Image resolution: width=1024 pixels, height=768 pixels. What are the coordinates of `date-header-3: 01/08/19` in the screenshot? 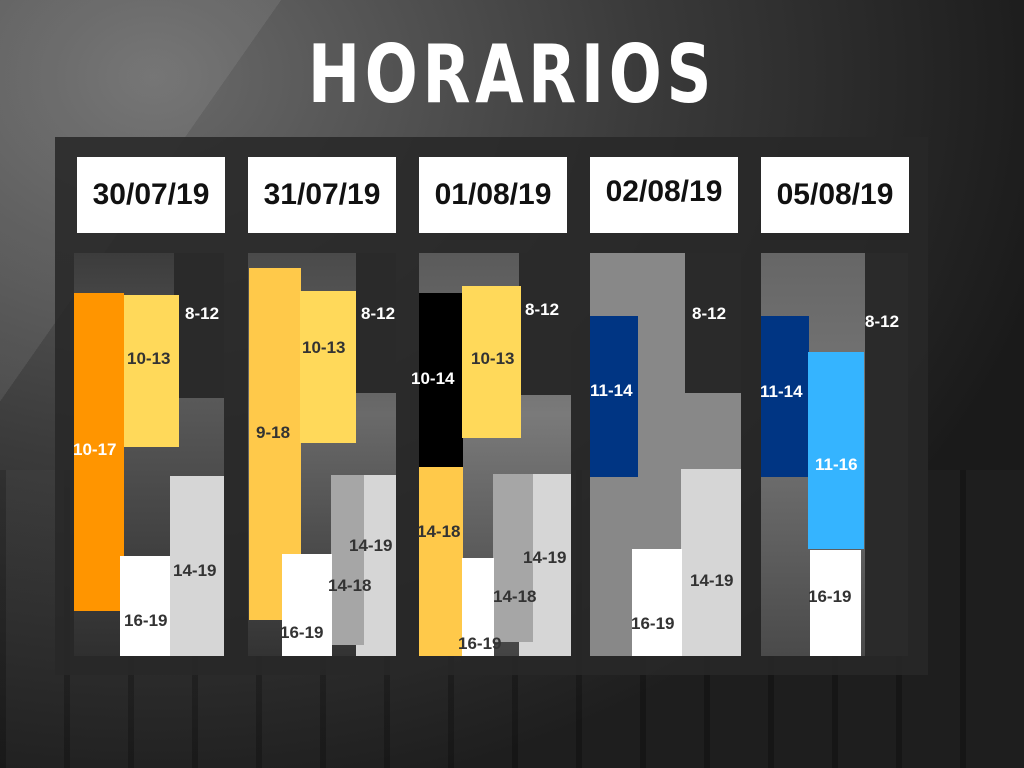 It's located at (493, 195).